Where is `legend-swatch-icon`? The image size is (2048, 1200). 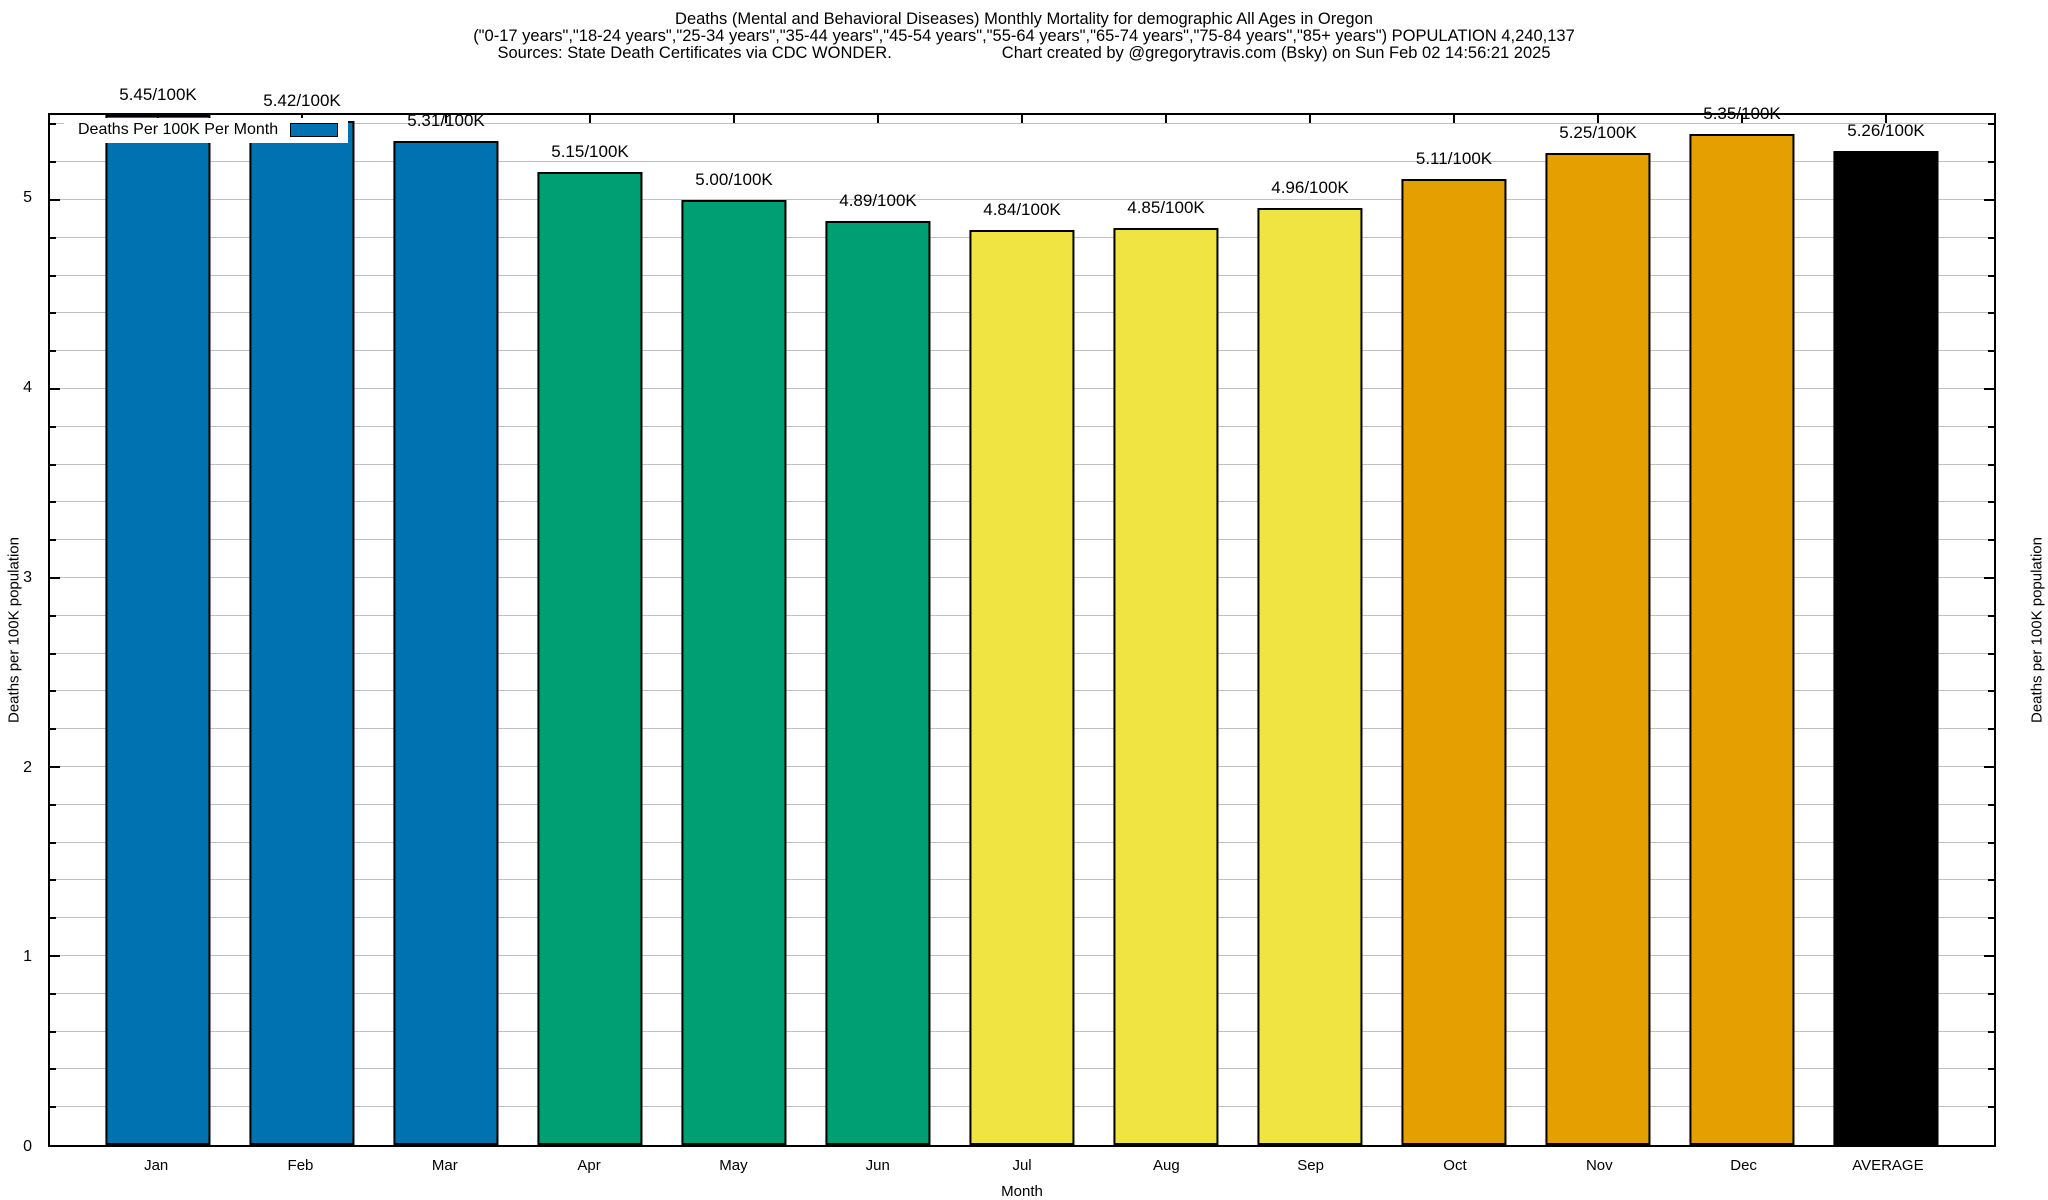 legend-swatch-icon is located at coordinates (314, 130).